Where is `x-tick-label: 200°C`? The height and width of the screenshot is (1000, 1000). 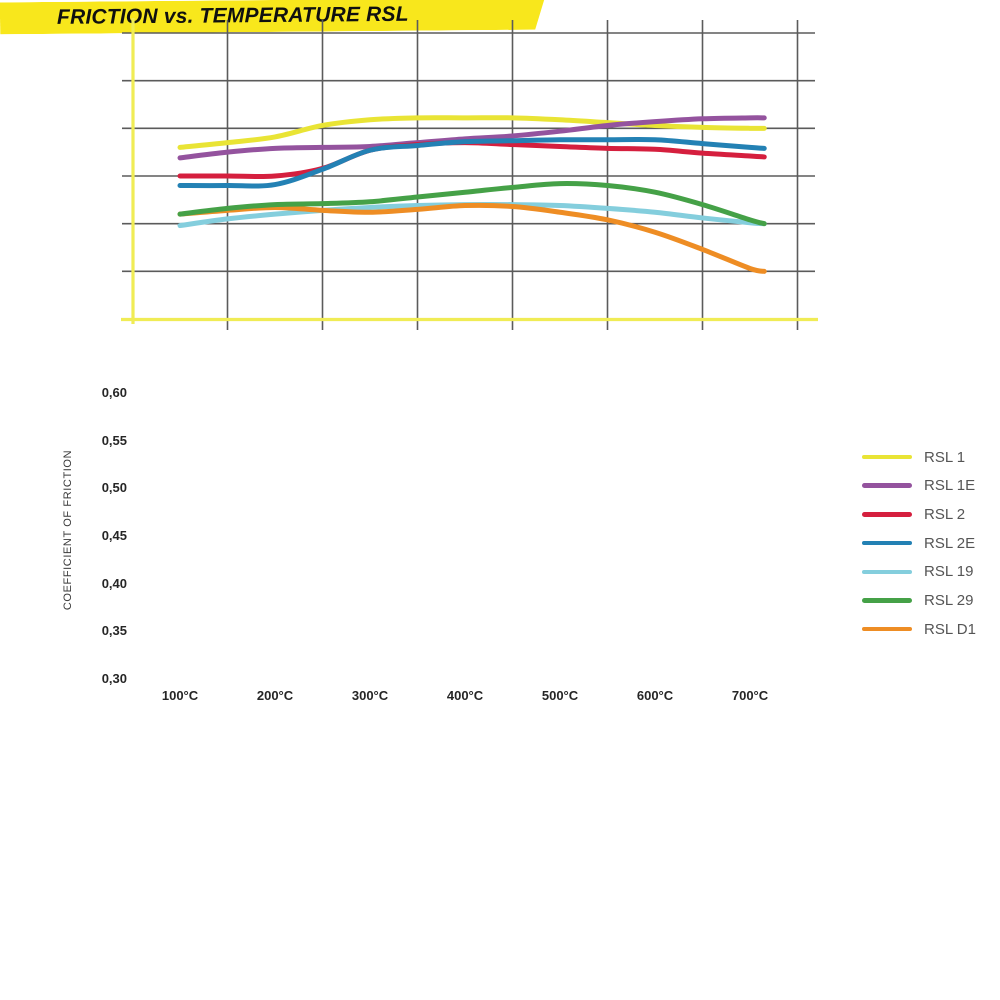
x-tick-label: 200°C is located at coordinates (275, 695).